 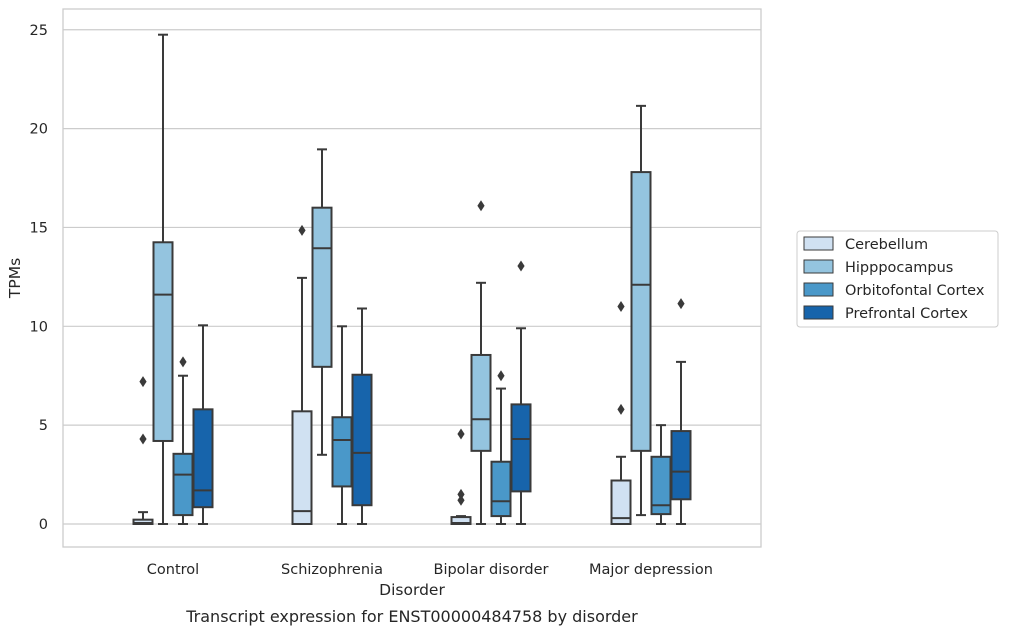 What do you see at coordinates (651, 570) in the screenshot?
I see `x-tick-label: Major depression` at bounding box center [651, 570].